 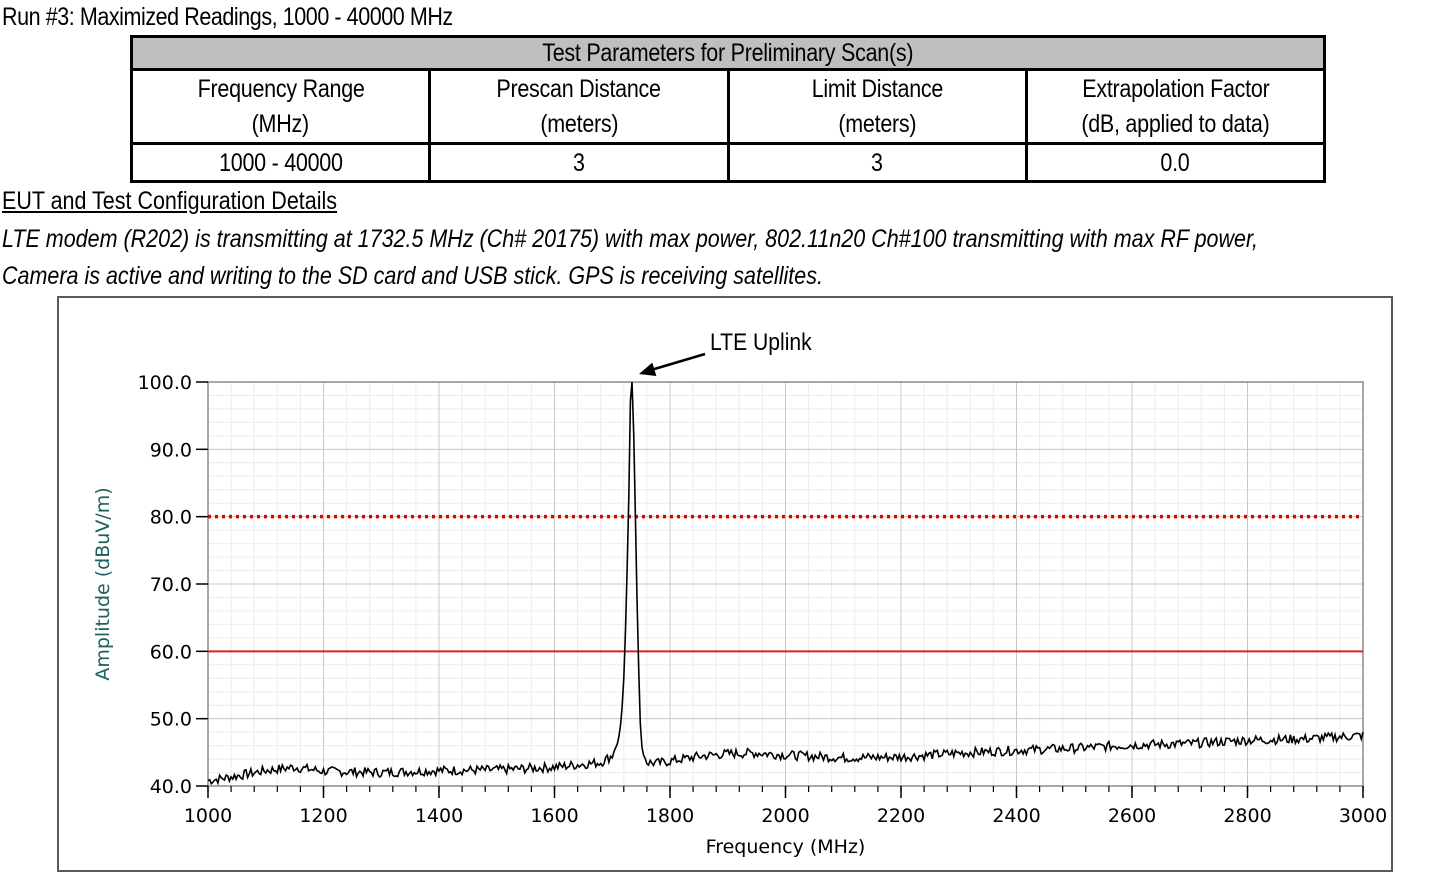 What do you see at coordinates (171, 720) in the screenshot?
I see `y-tick-label: 50.0` at bounding box center [171, 720].